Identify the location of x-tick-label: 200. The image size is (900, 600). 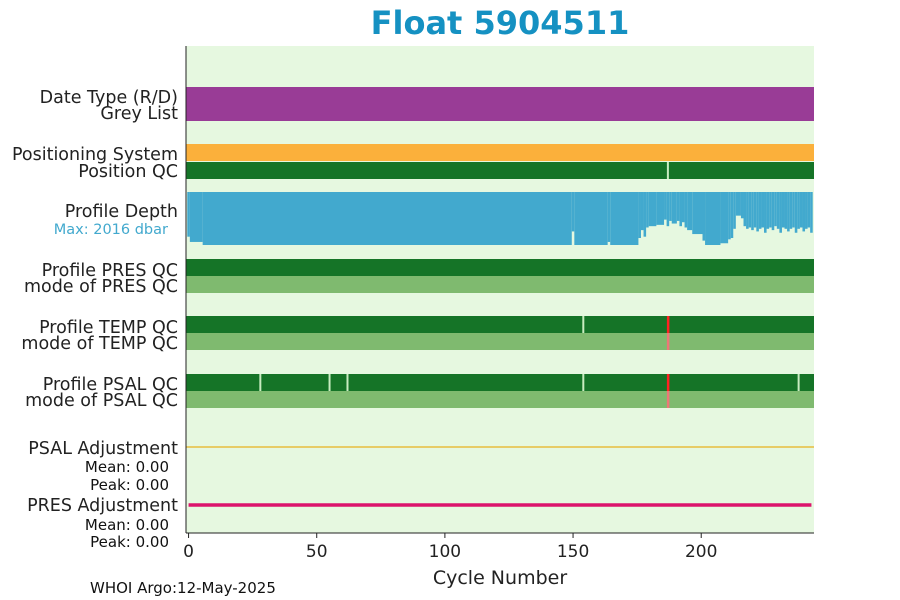
(701, 552).